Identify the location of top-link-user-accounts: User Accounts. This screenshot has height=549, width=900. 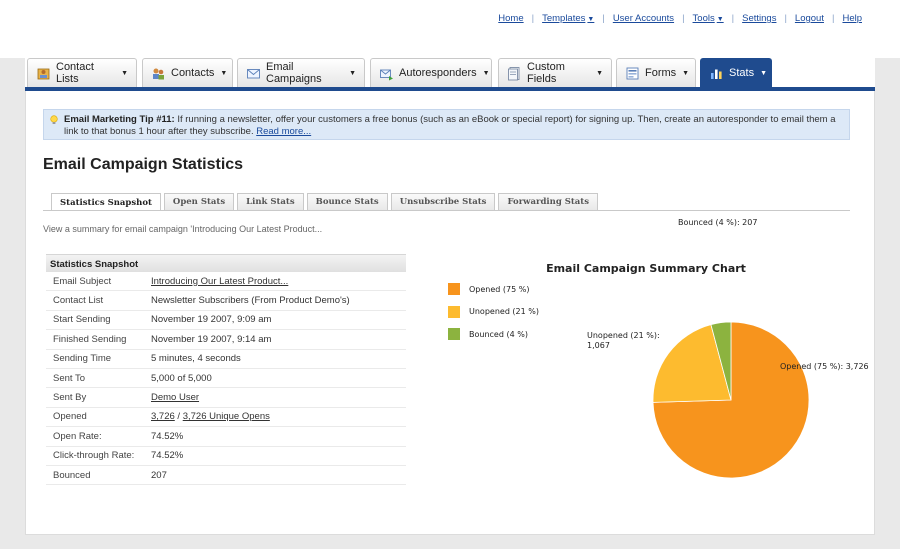
(643, 18).